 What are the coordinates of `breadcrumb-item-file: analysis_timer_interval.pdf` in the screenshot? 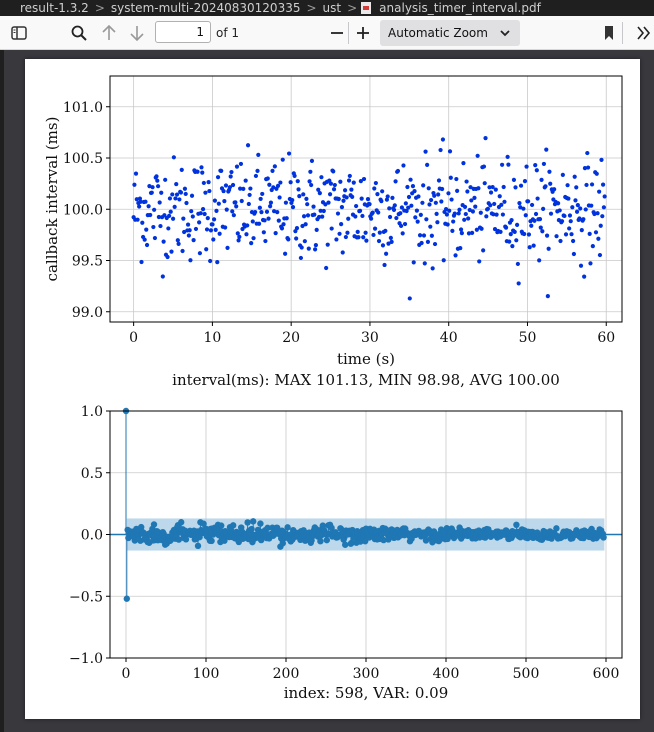 It's located at (460, 8).